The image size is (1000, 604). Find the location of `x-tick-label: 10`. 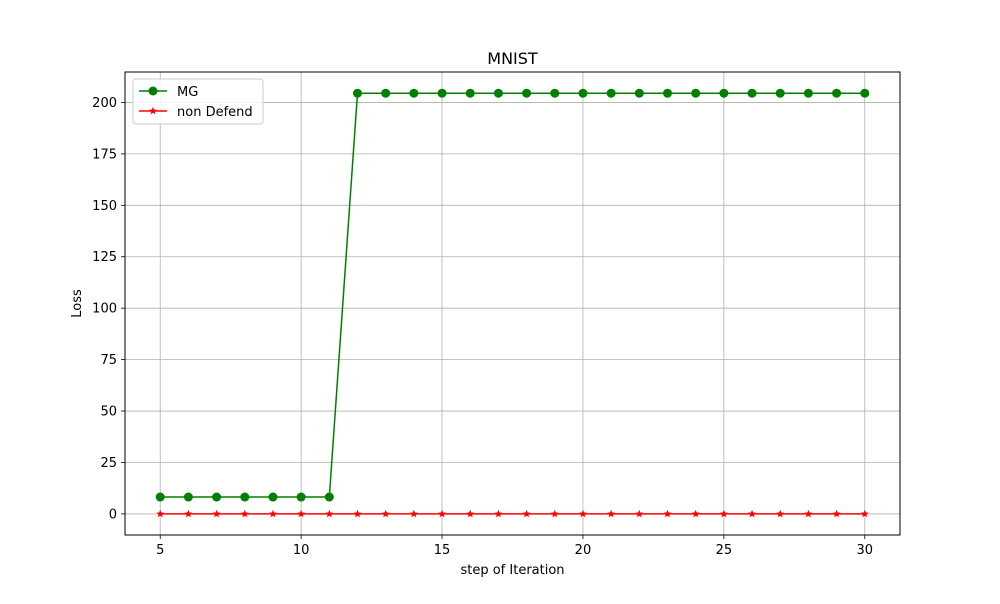

x-tick-label: 10 is located at coordinates (301, 550).